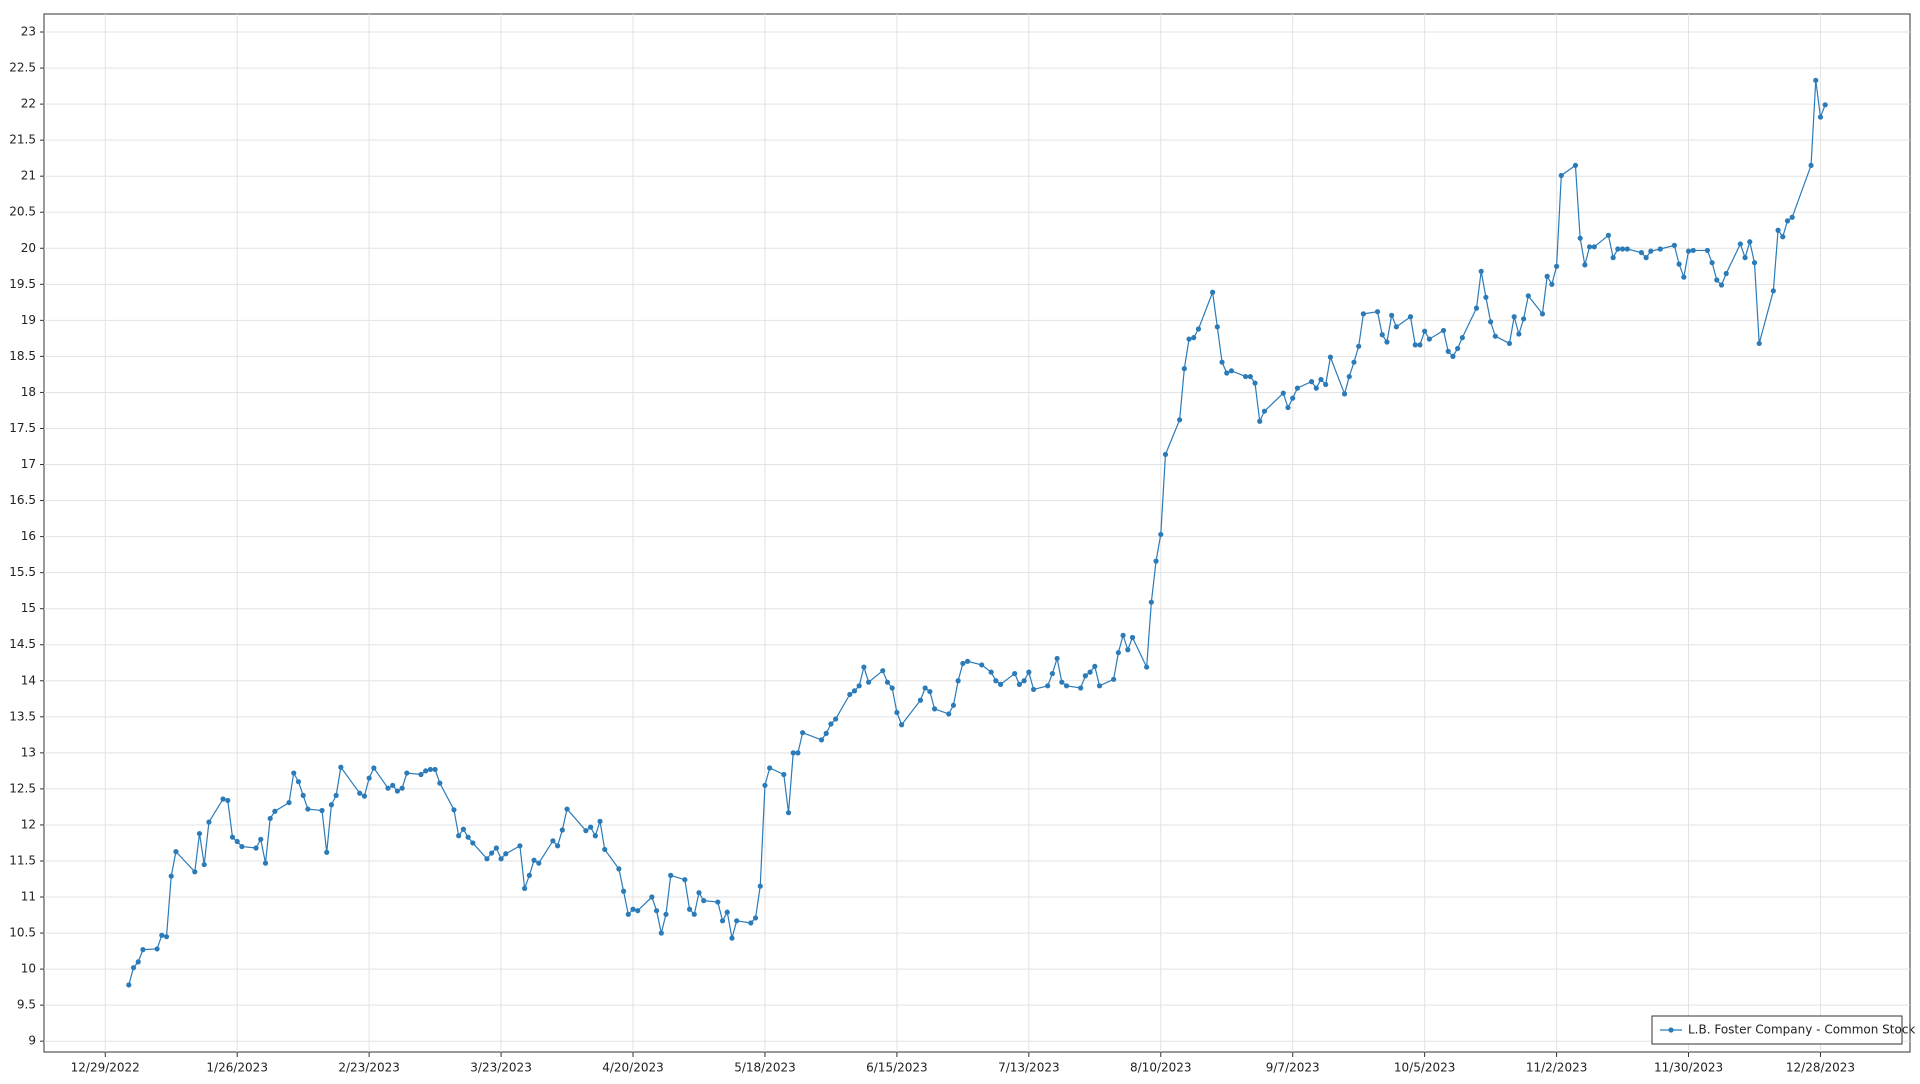 The width and height of the screenshot is (1920, 1084). What do you see at coordinates (897, 1068) in the screenshot?
I see `x-tick-label: 6/15/2023` at bounding box center [897, 1068].